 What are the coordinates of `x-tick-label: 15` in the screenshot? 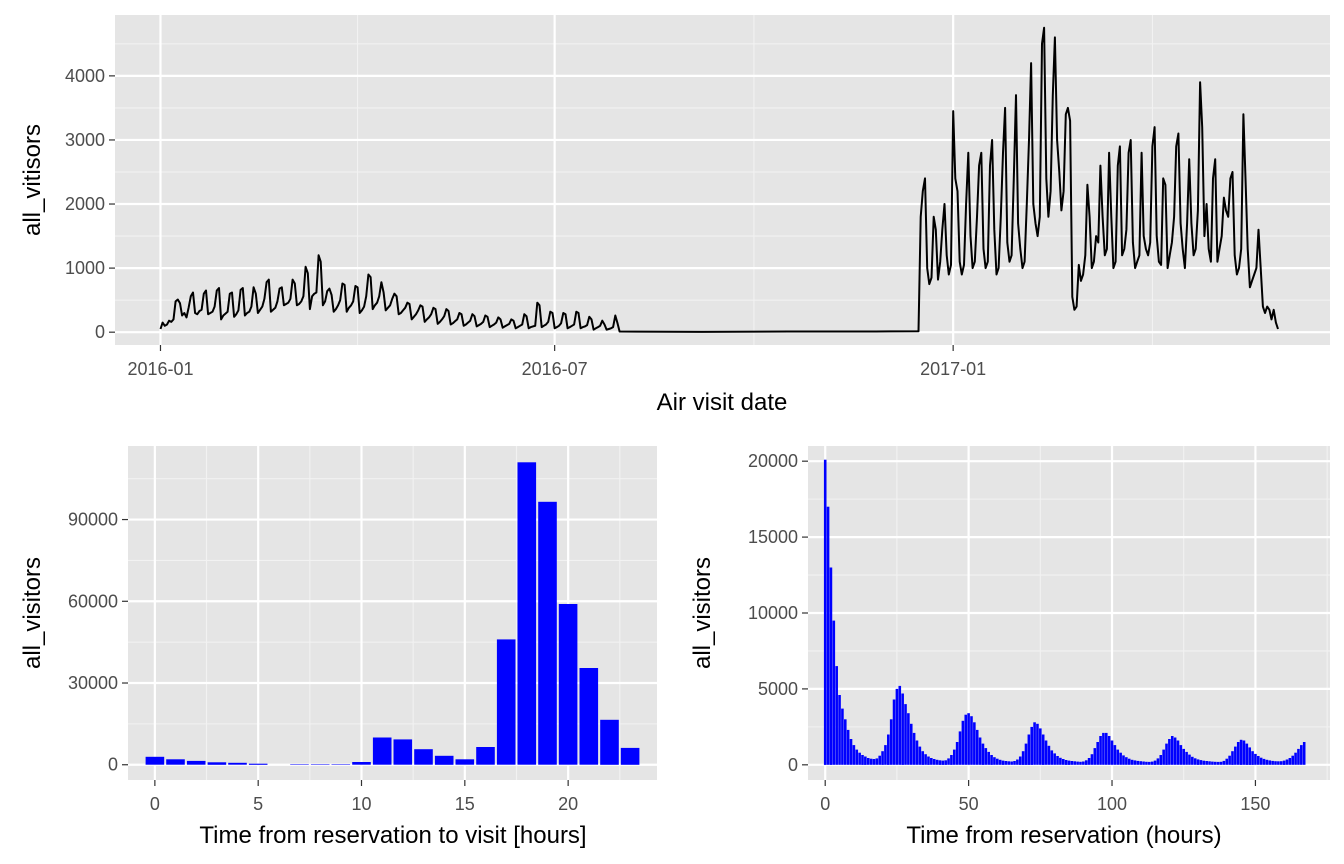 It's located at (465, 804).